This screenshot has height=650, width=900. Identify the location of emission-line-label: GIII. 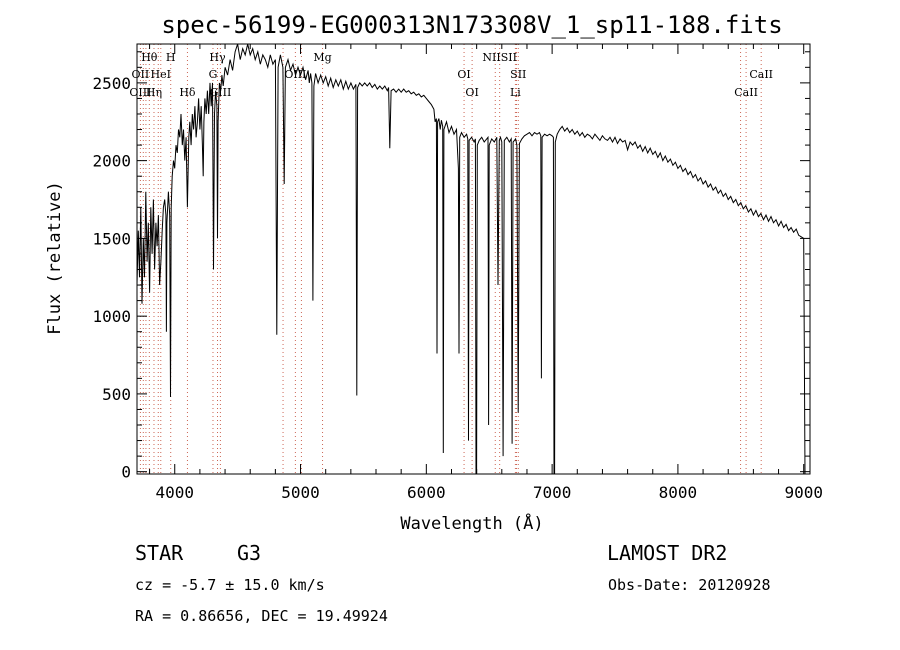
(220, 92).